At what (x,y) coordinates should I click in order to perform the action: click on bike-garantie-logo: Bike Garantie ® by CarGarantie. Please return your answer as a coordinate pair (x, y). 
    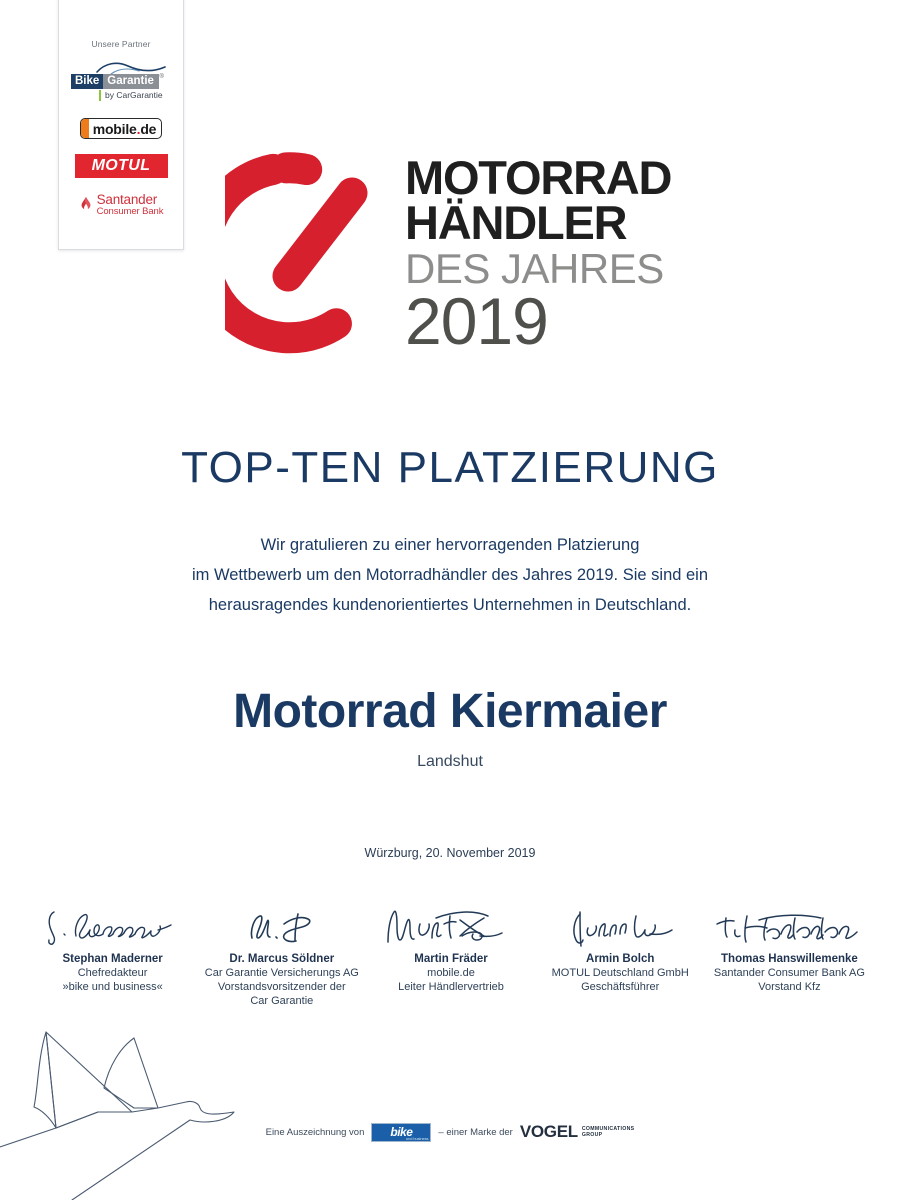
    Looking at the image, I should click on (121, 83).